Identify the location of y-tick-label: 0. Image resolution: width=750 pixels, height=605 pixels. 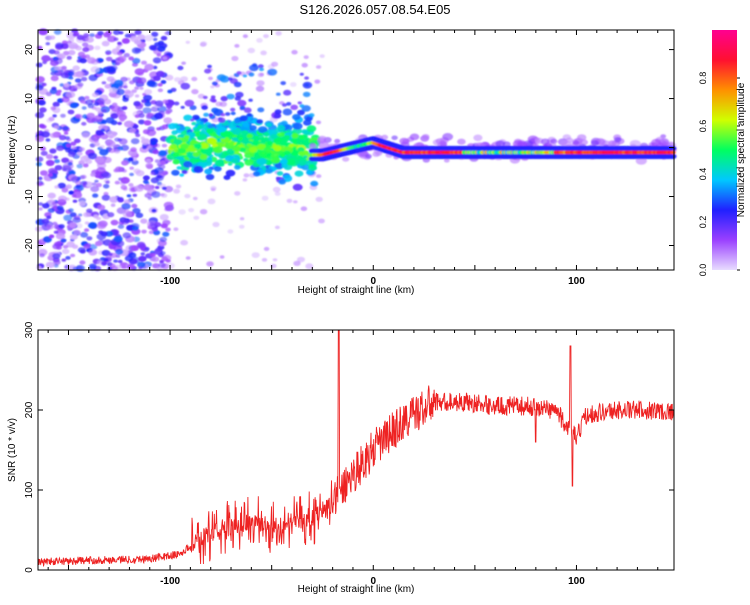
(29, 570).